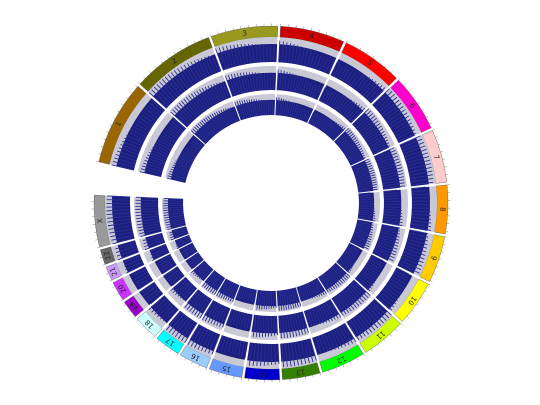 Image resolution: width=540 pixels, height=405 pixels. Describe the element at coordinates (182, 324) in the screenshot. I see `track-signal` at that location.